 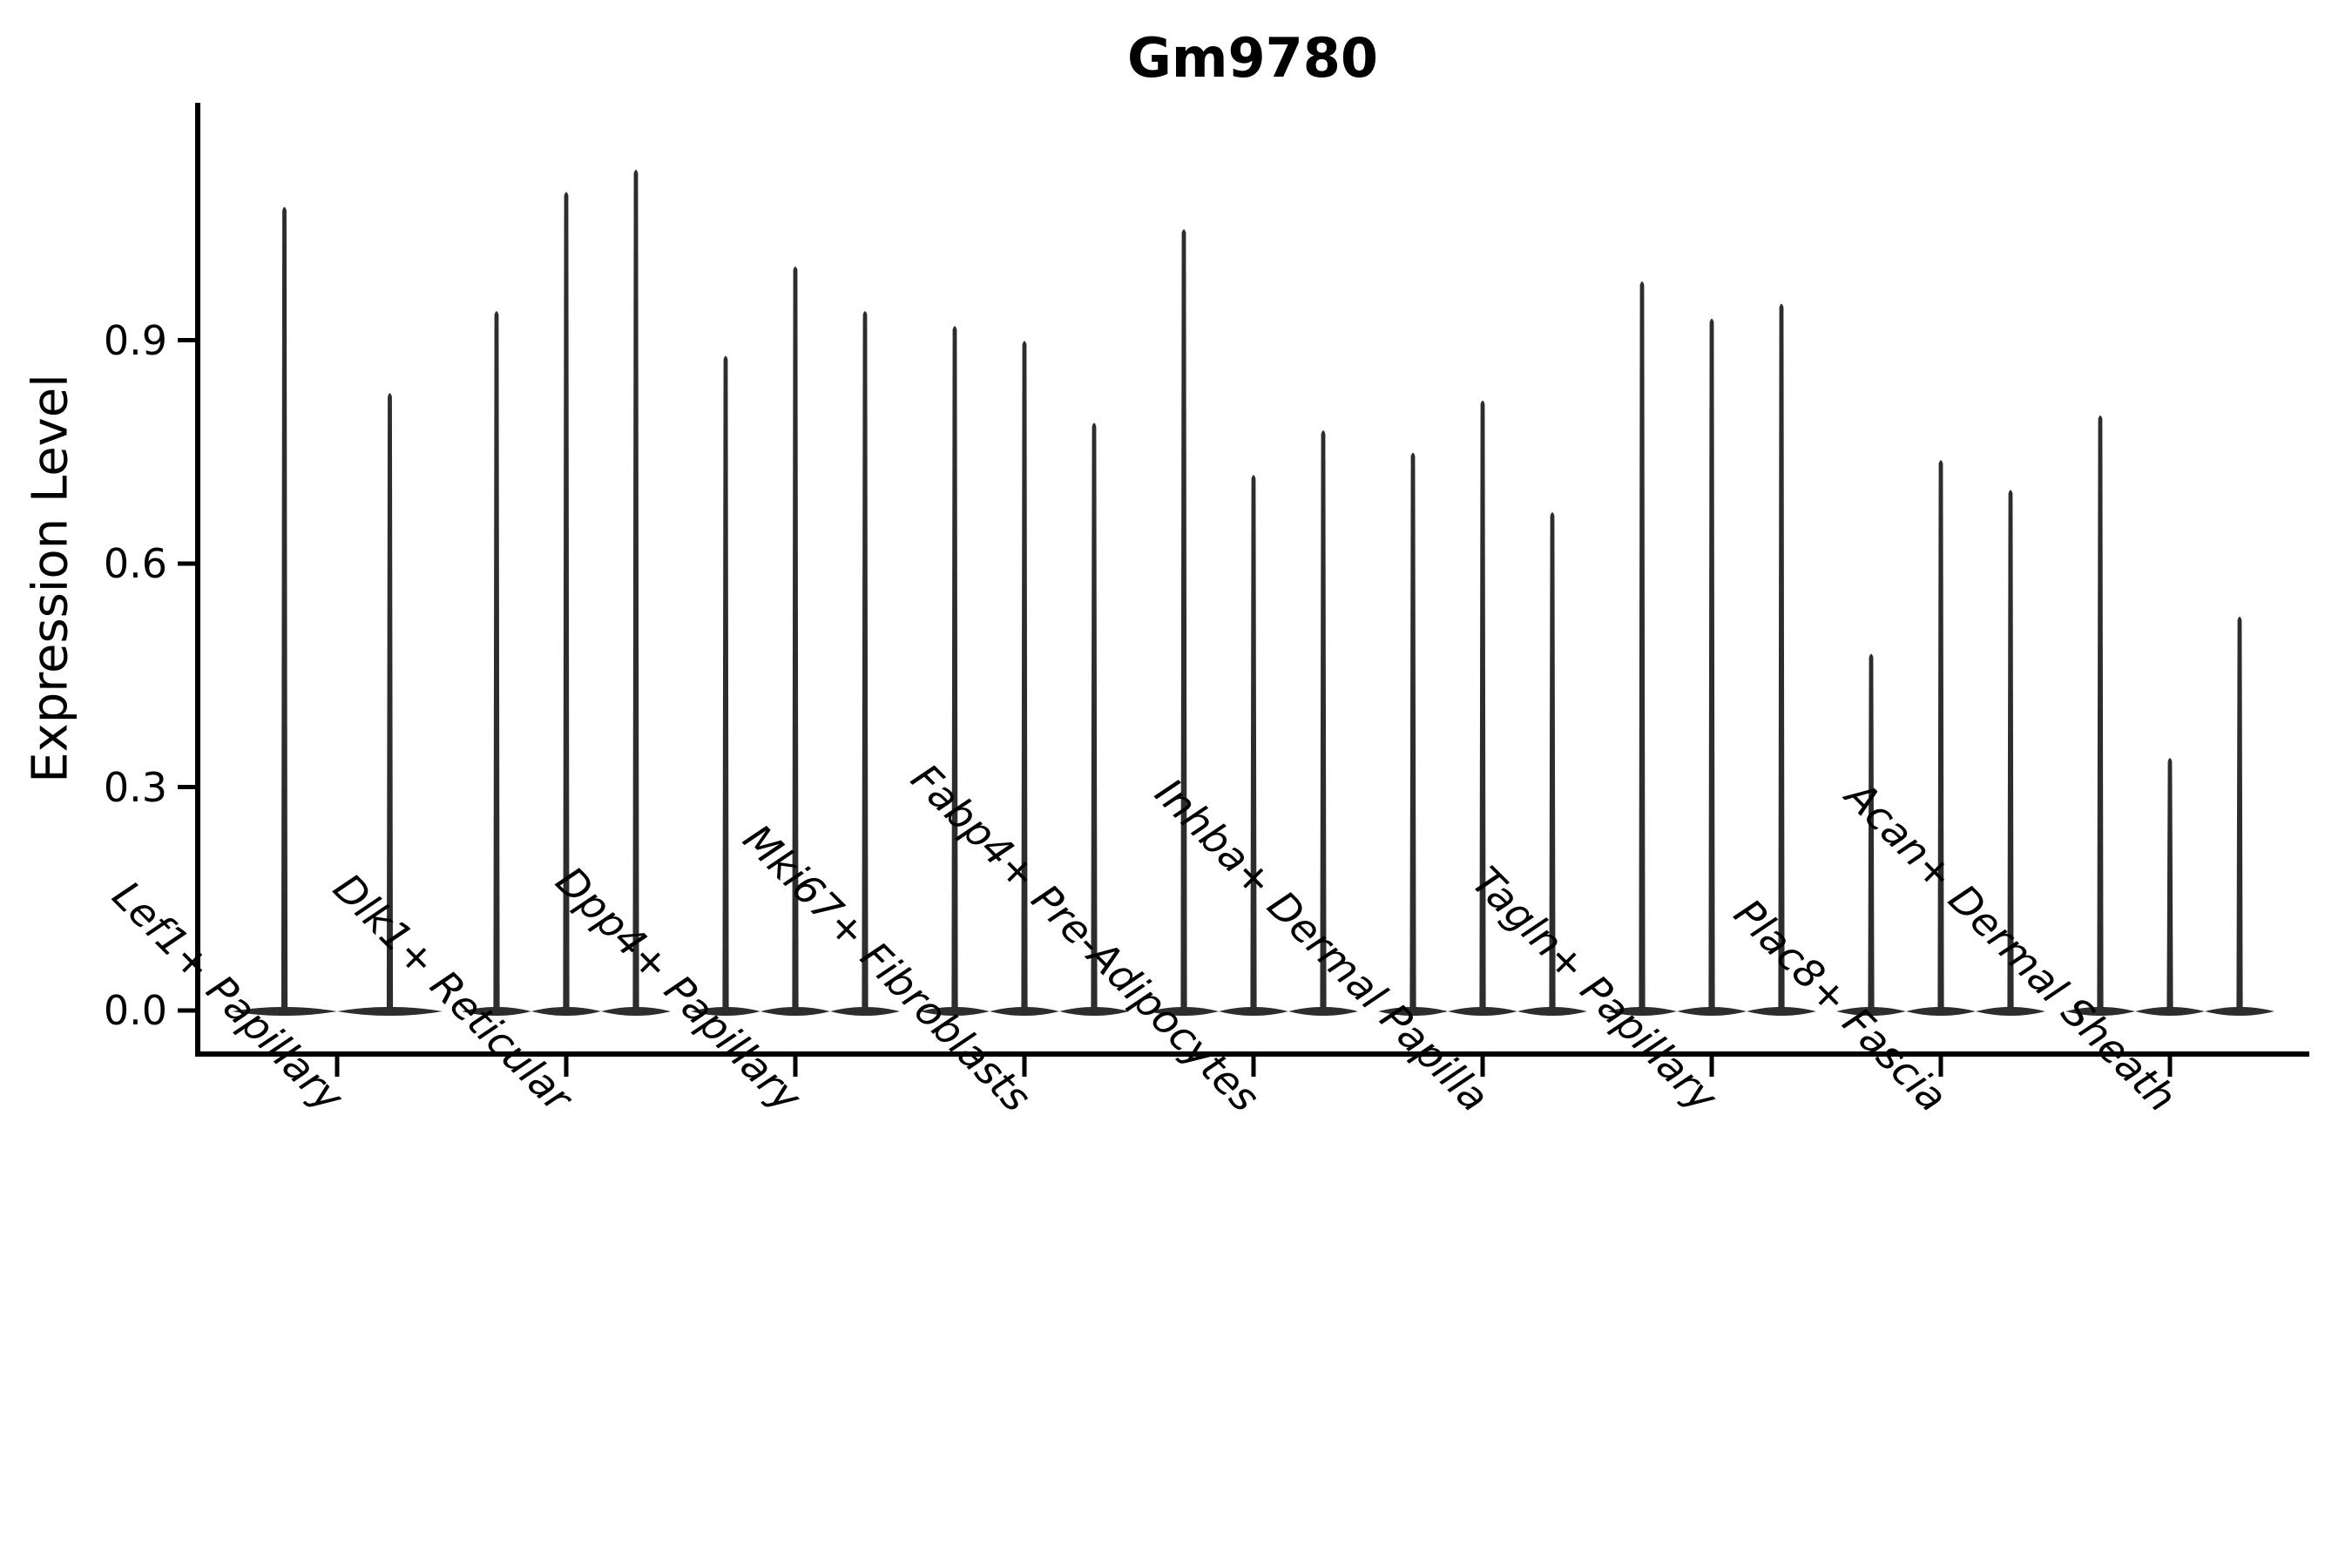 What do you see at coordinates (135, 1011) in the screenshot?
I see `y-tick-label: 0.0` at bounding box center [135, 1011].